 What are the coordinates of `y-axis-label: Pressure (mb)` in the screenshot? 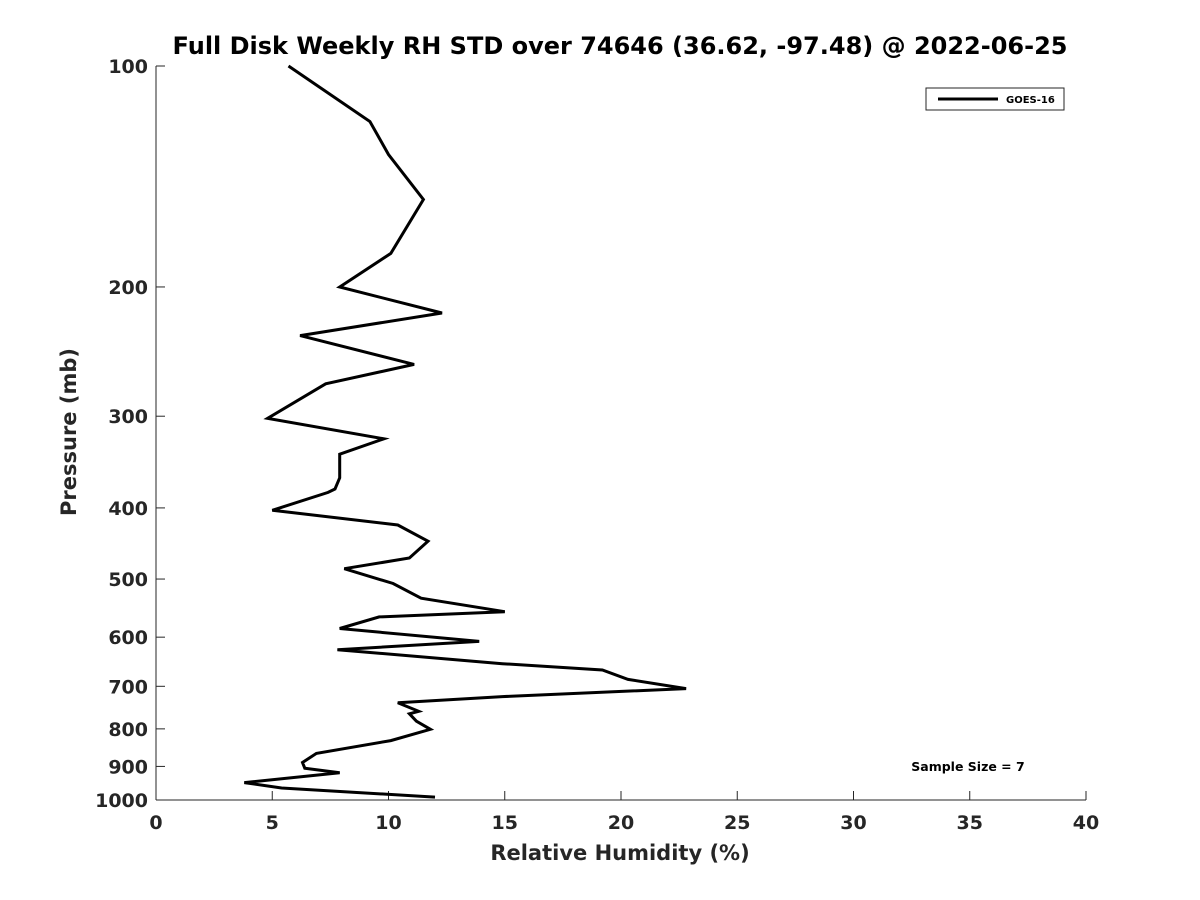 It's located at (69, 432).